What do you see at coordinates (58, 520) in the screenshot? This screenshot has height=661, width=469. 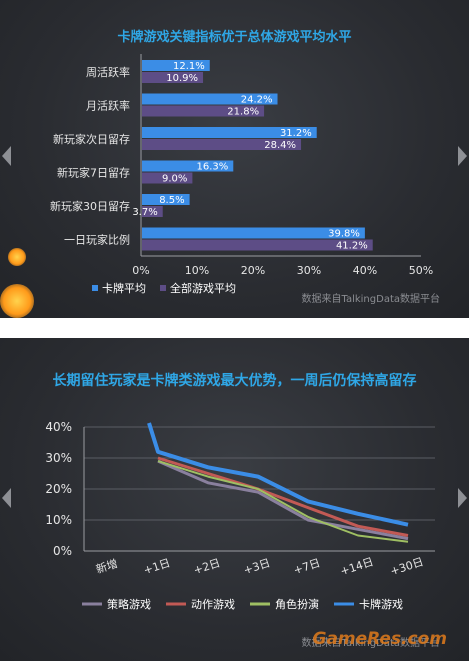 I see `y-tick-label: 10%` at bounding box center [58, 520].